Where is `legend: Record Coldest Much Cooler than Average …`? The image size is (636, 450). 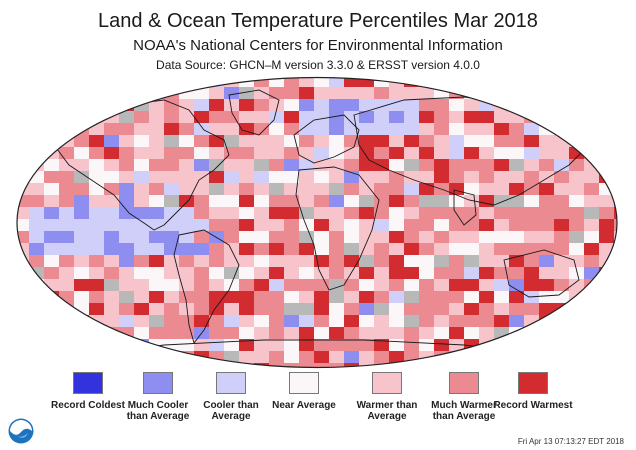
legend: Record Coldest Much Cooler than Average … is located at coordinates (318, 402).